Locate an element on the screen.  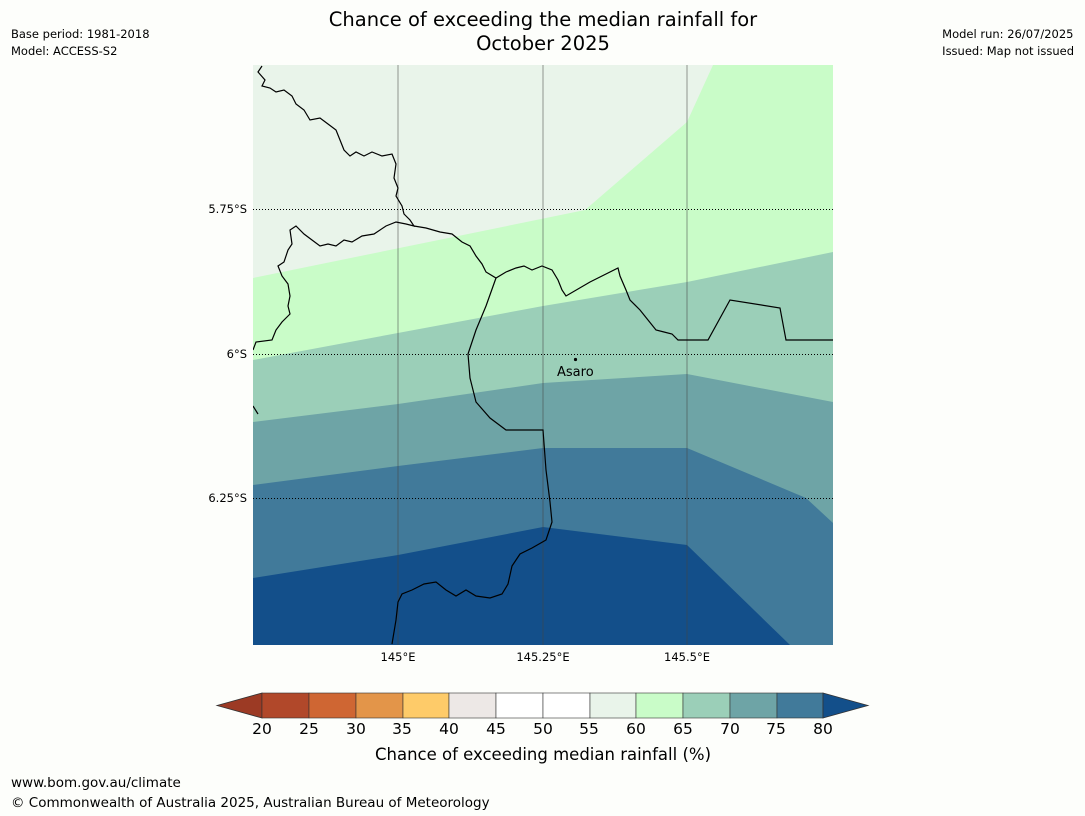
colorbar-tick-25: 25 is located at coordinates (309, 729).